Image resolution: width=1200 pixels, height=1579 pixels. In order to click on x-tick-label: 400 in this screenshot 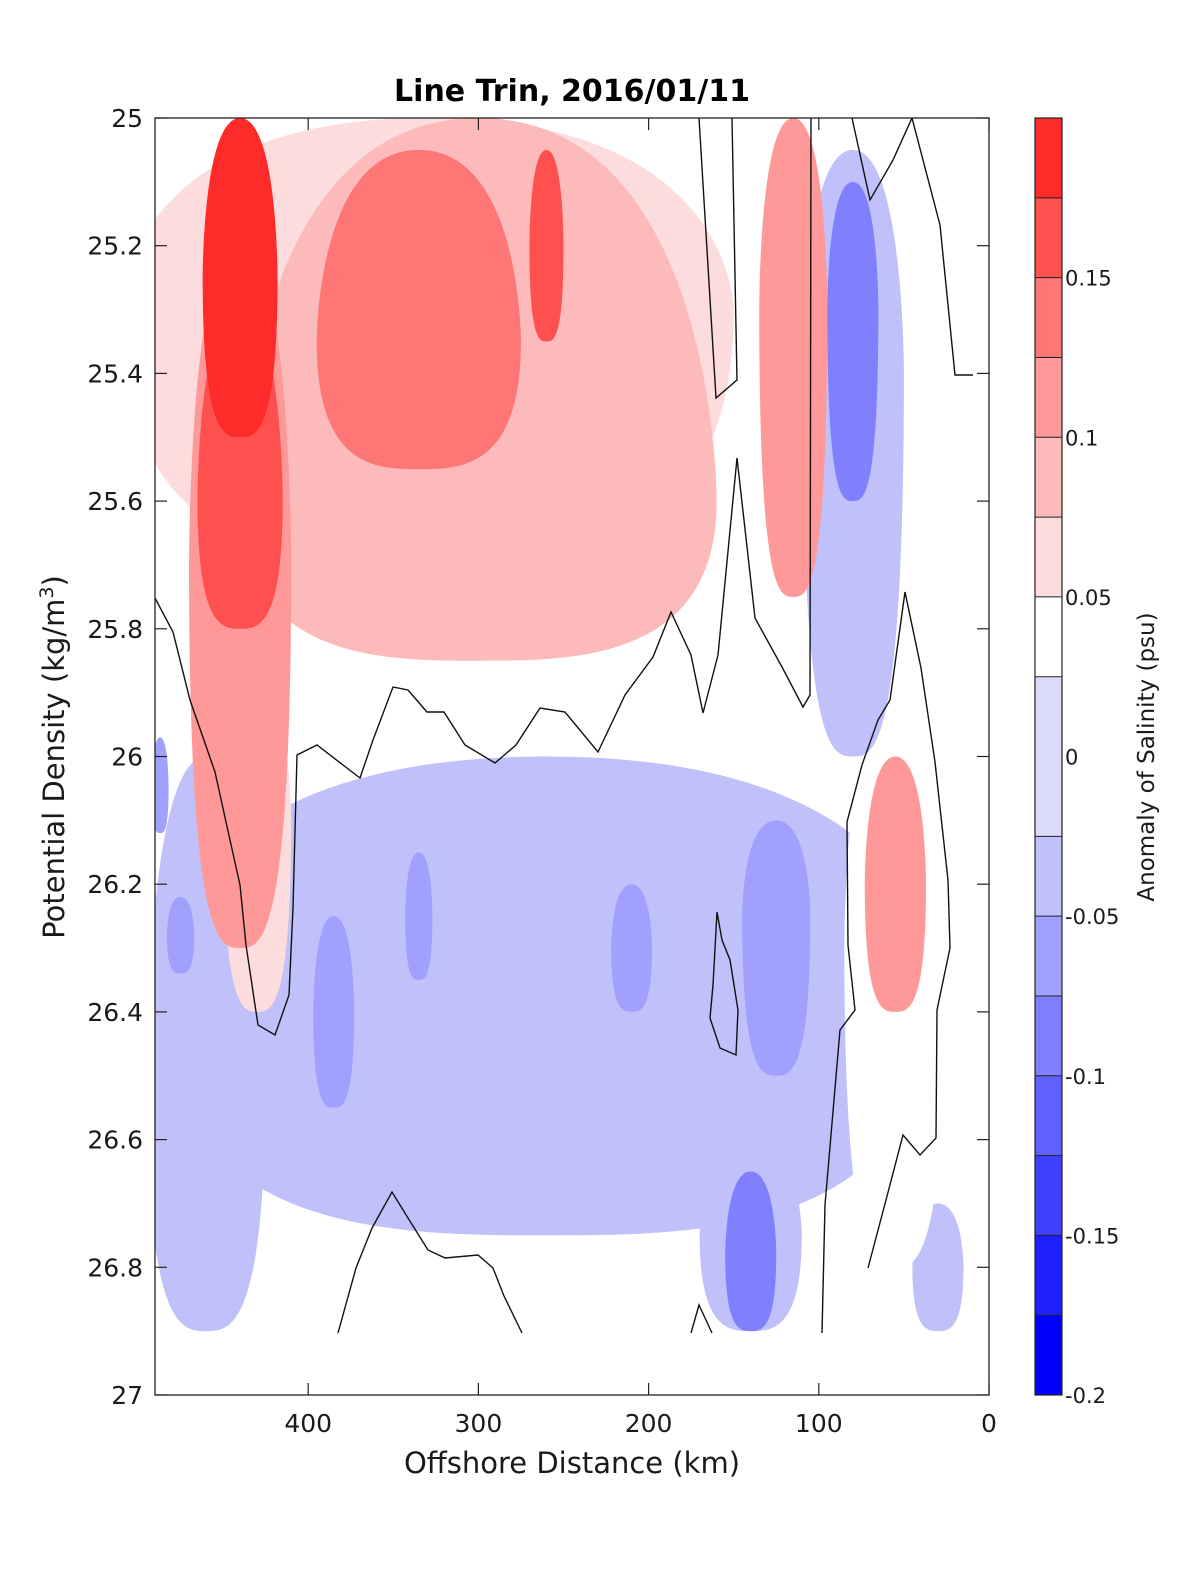, I will do `click(308, 1423)`.